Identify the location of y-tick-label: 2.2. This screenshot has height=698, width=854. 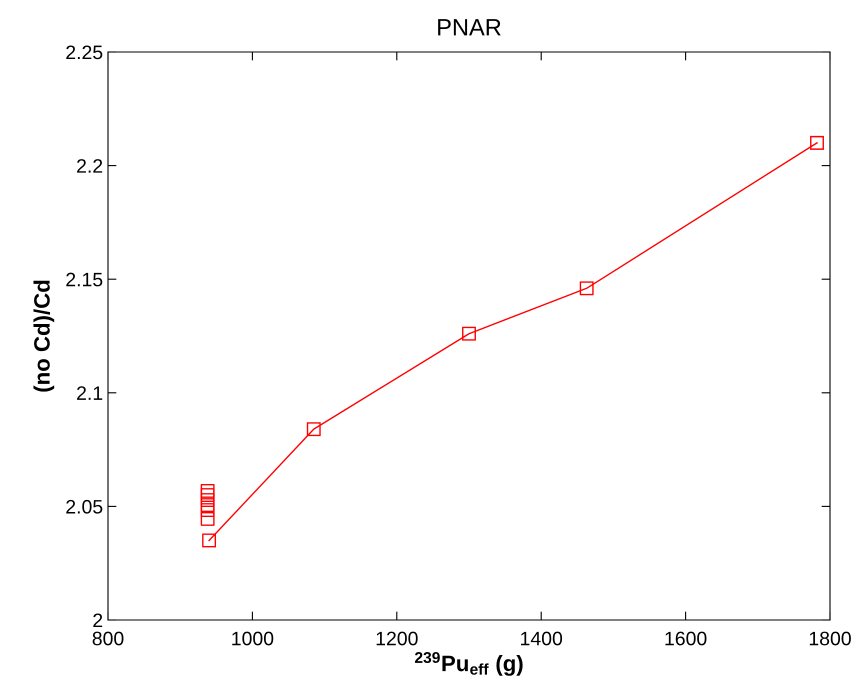
(89, 166).